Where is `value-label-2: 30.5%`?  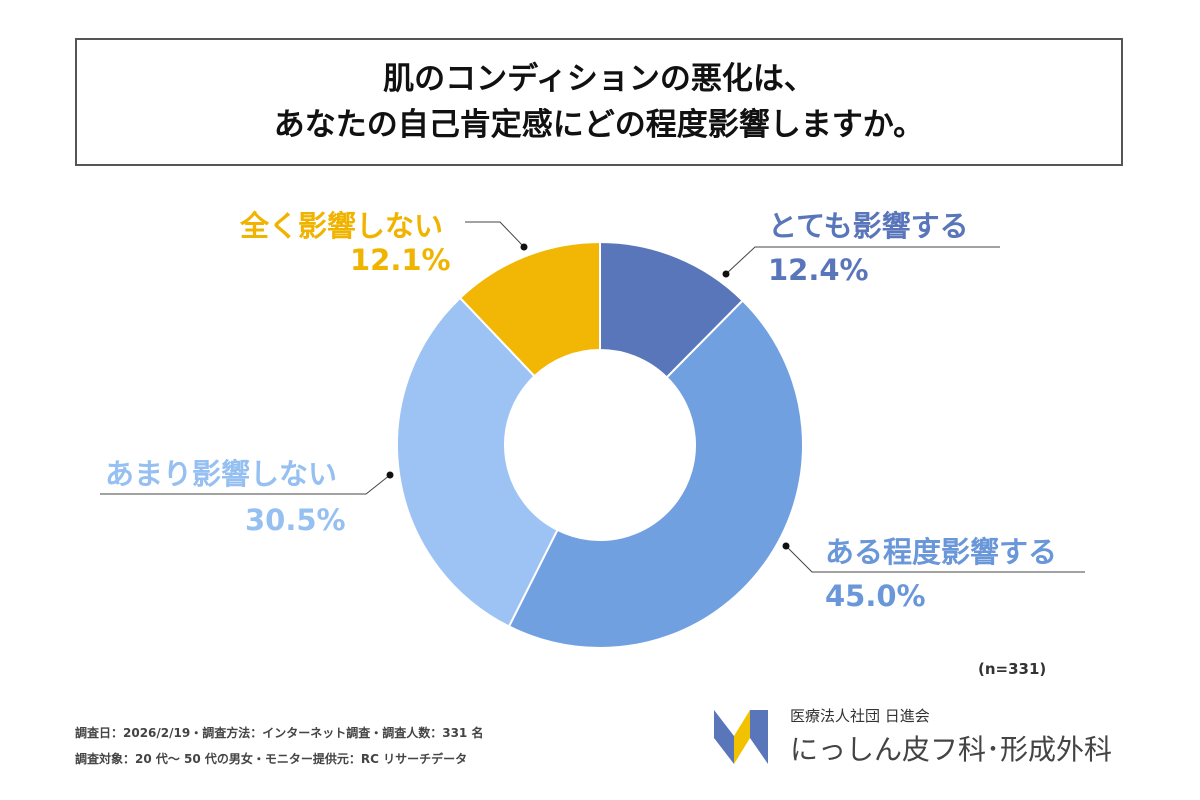
value-label-2: 30.5% is located at coordinates (295, 520).